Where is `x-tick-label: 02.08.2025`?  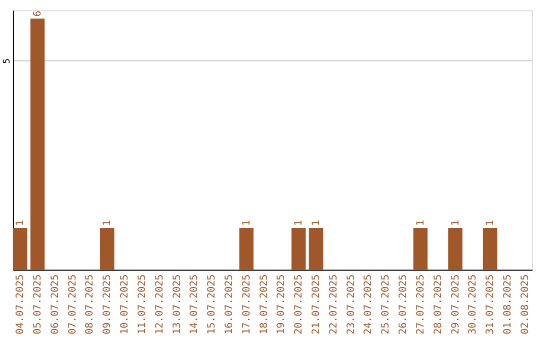 x-tick-label: 02.08.2025 is located at coordinates (525, 304).